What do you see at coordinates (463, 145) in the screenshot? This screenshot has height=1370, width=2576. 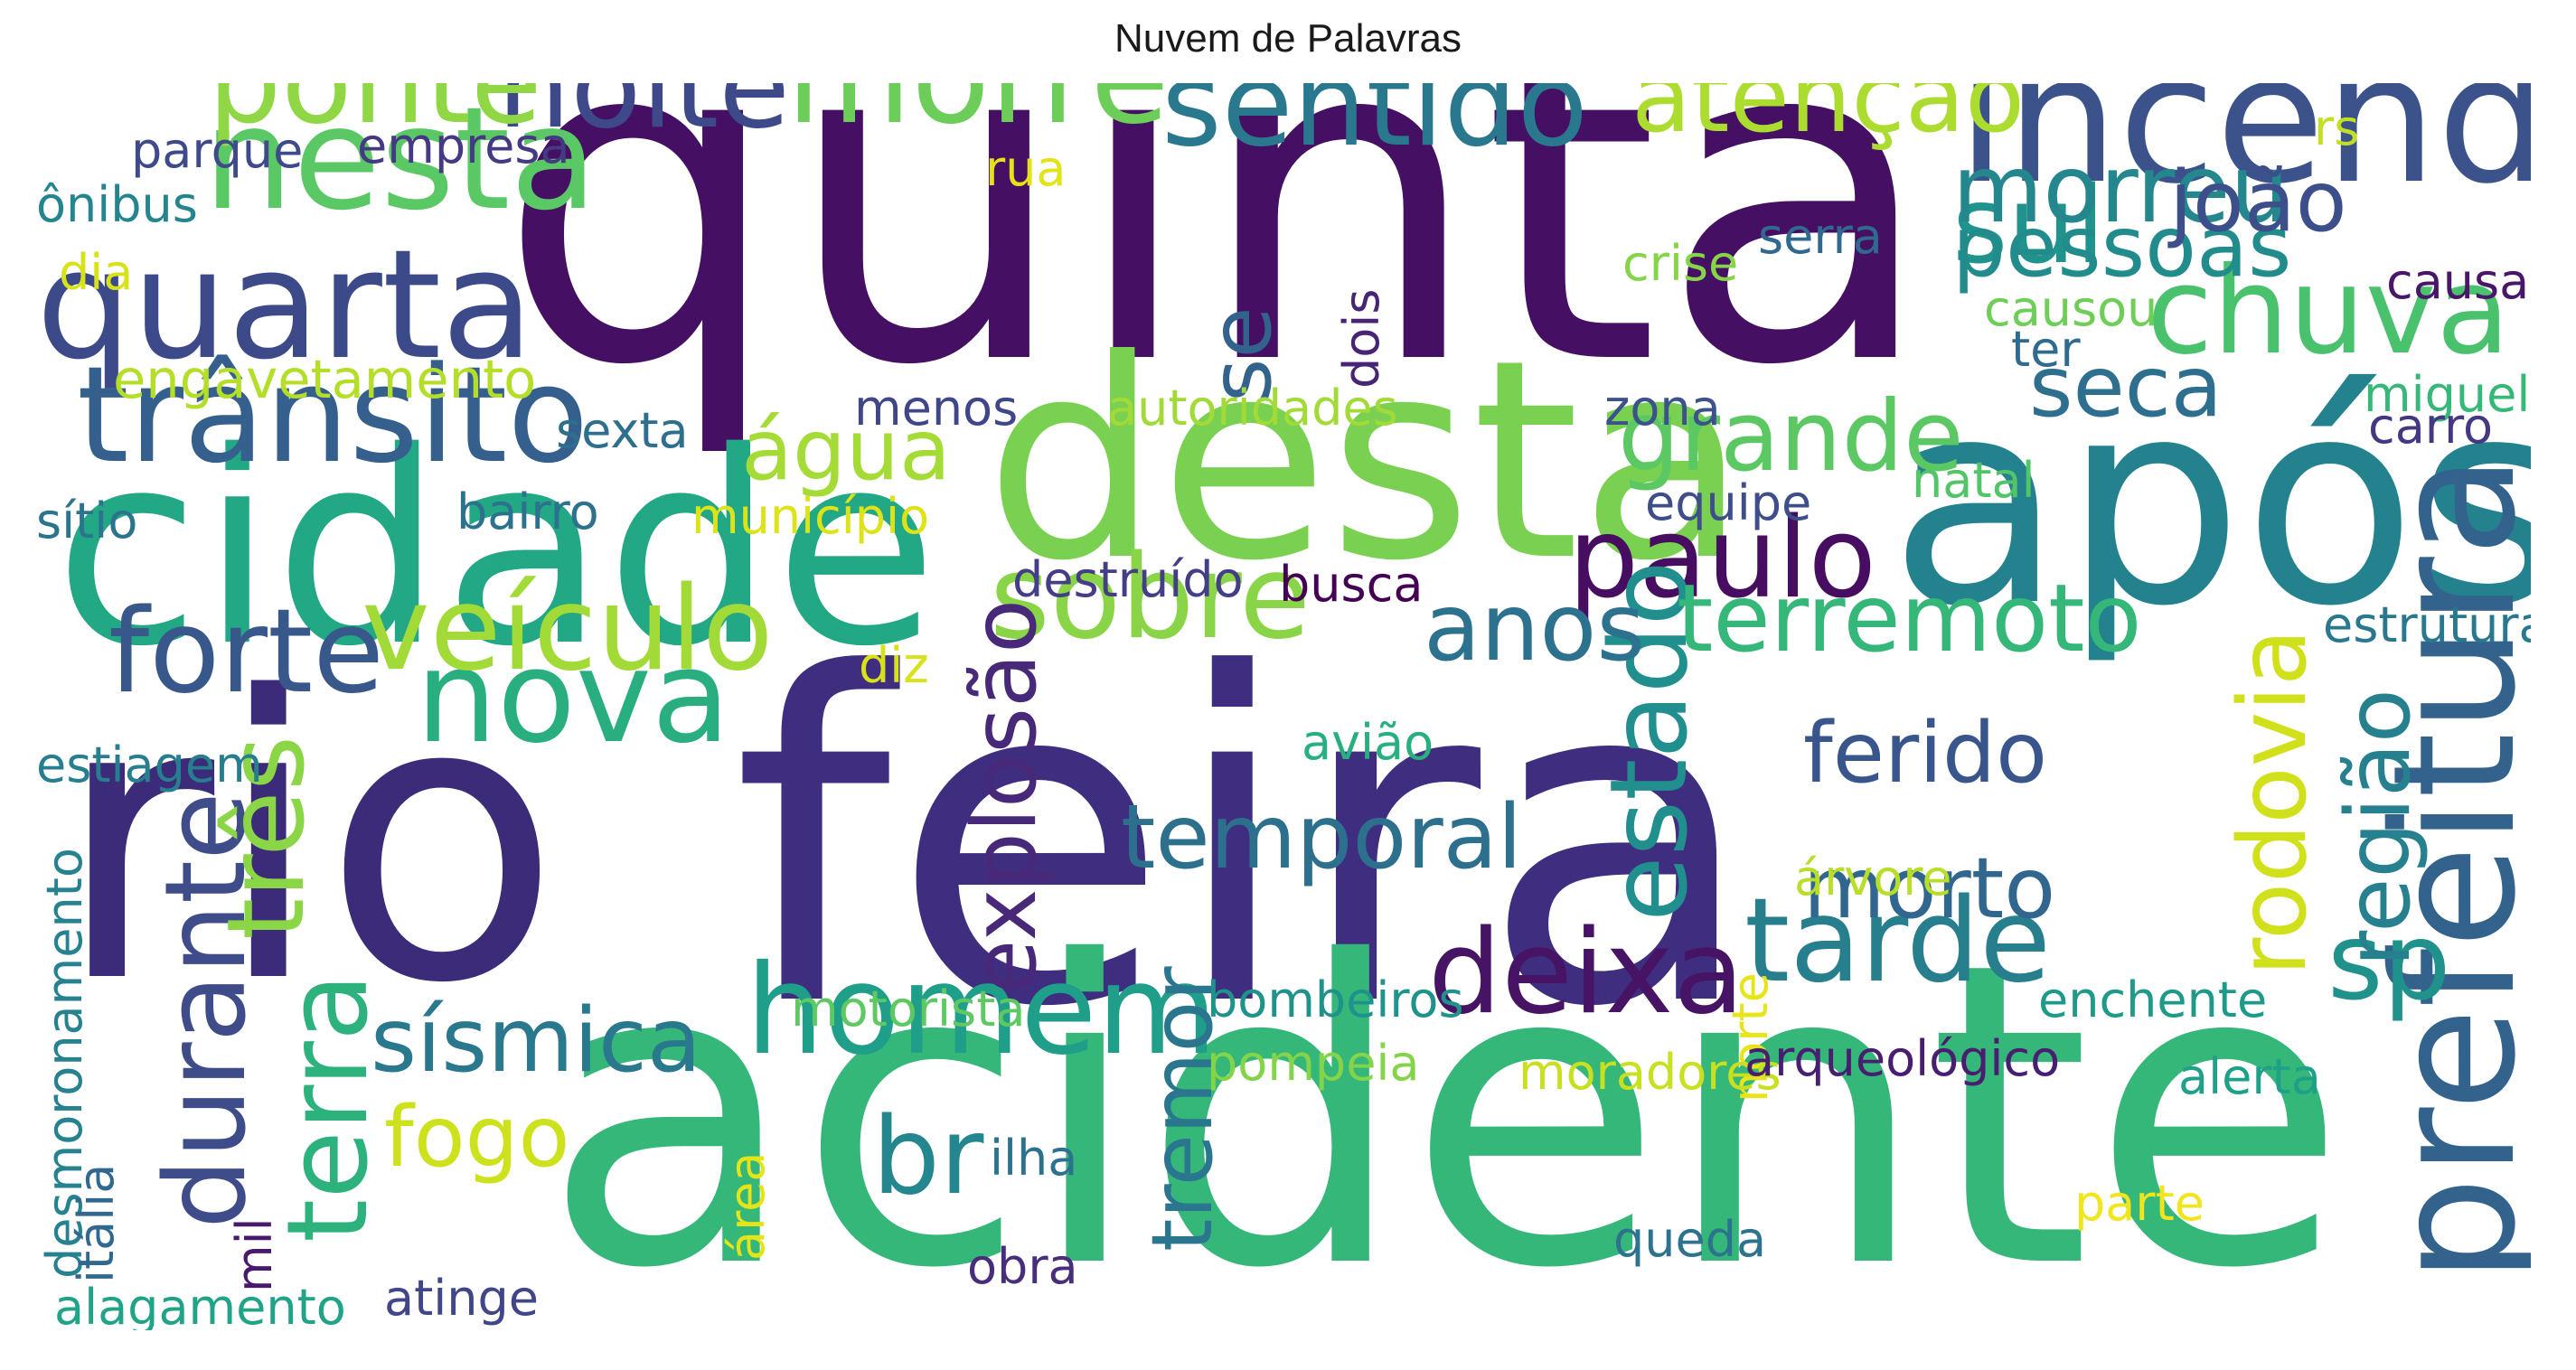 I see `word-54: empresa` at bounding box center [463, 145].